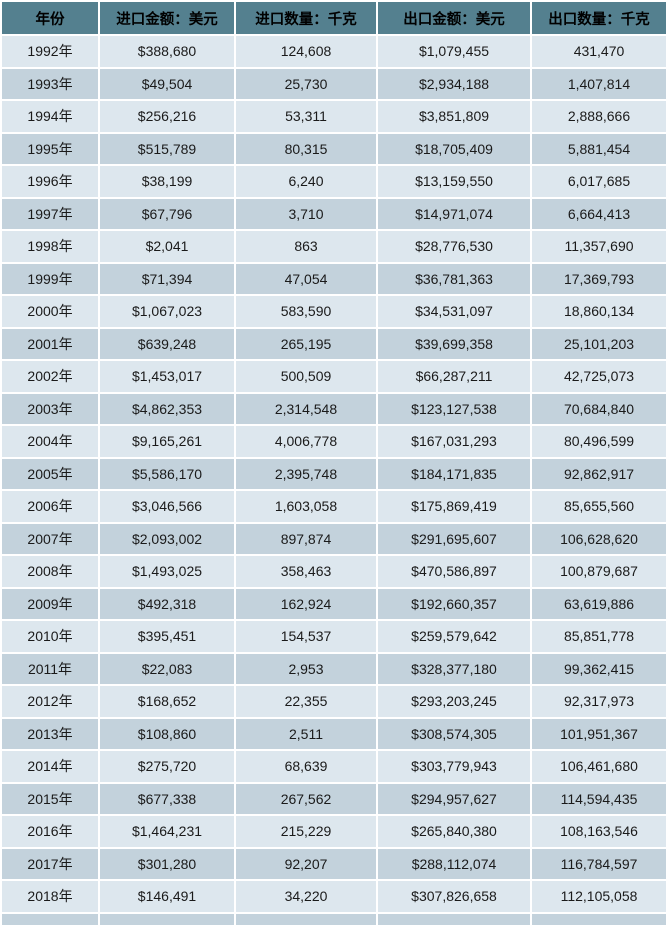 This screenshot has width=668, height=925. I want to click on cell-export-value: $2,934,188, so click(454, 83).